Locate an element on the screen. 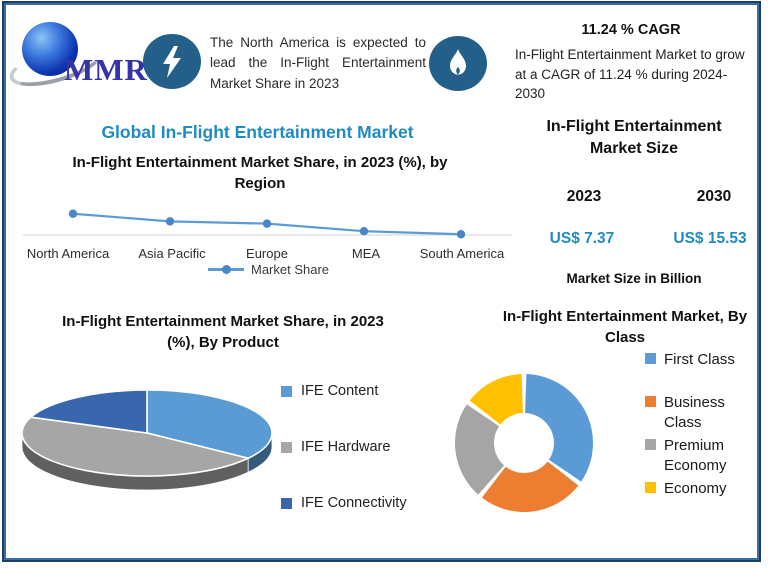 This screenshot has height=568, width=768. region-label: South America is located at coordinates (462, 253).